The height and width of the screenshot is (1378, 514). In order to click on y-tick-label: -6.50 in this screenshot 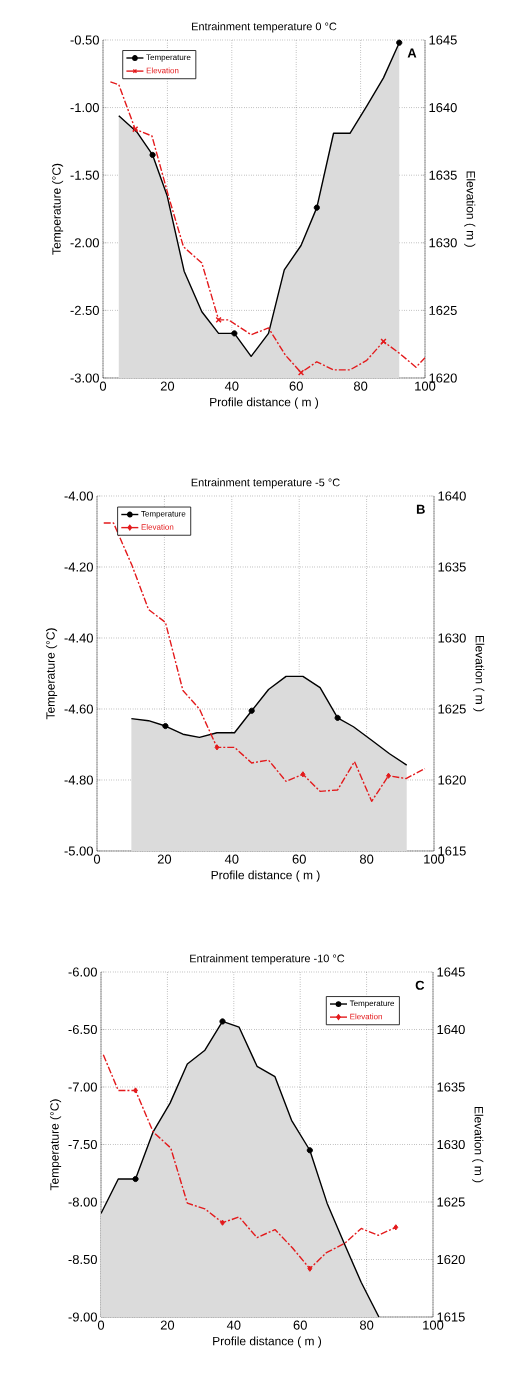, I will do `click(82, 1029)`.